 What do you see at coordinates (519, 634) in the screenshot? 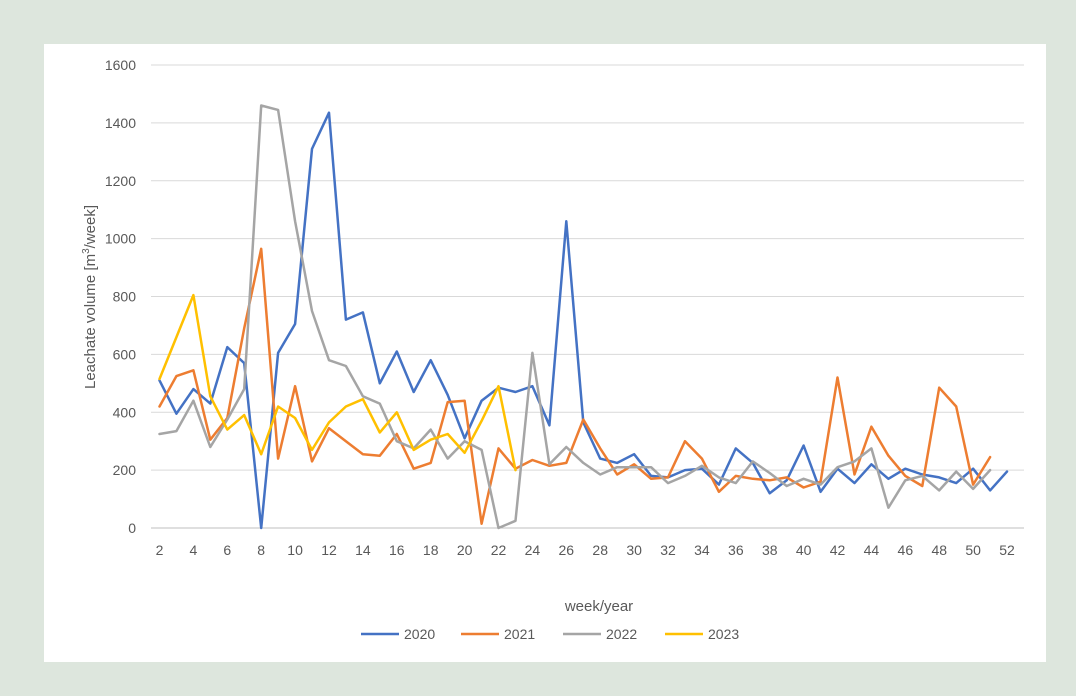
I see `legend-label: 2021` at bounding box center [519, 634].